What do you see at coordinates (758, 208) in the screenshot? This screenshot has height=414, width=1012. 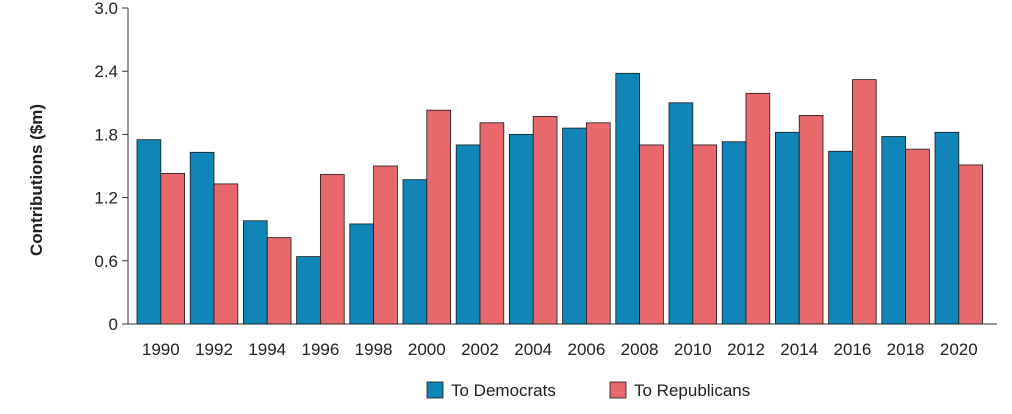 I see `bar-republicans-2012` at bounding box center [758, 208].